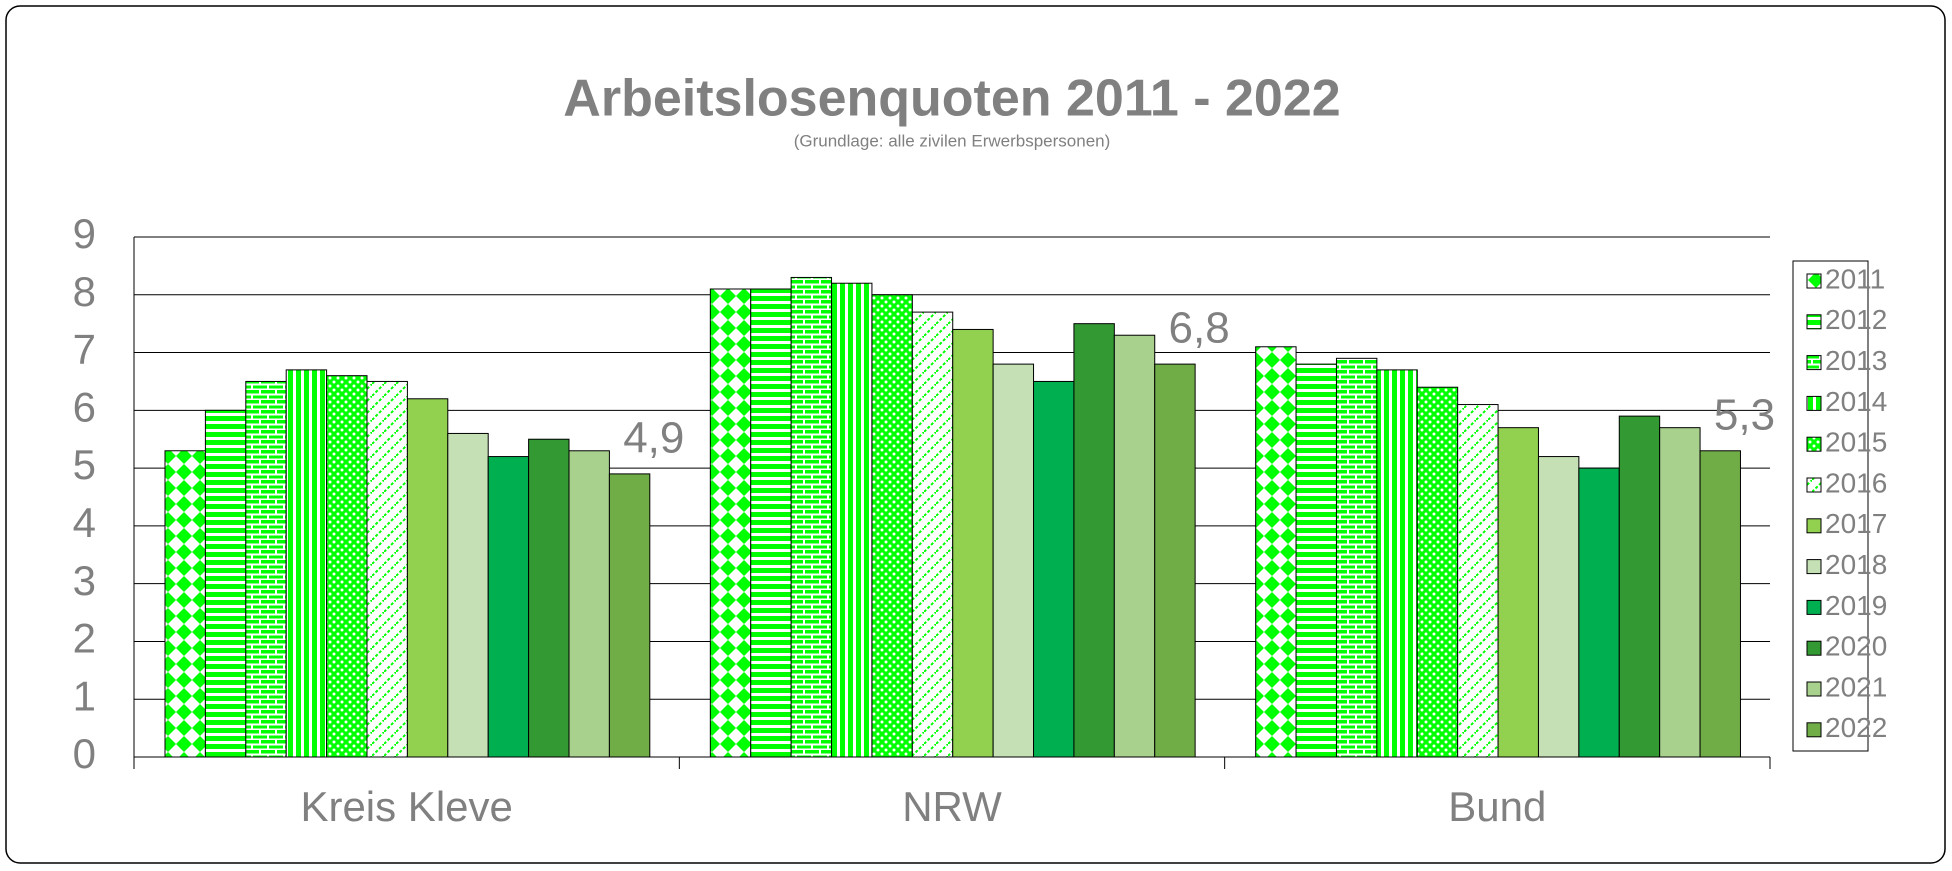 Image resolution: width=1952 pixels, height=871 pixels. What do you see at coordinates (1497, 806) in the screenshot?
I see `x-tick-label: Bund` at bounding box center [1497, 806].